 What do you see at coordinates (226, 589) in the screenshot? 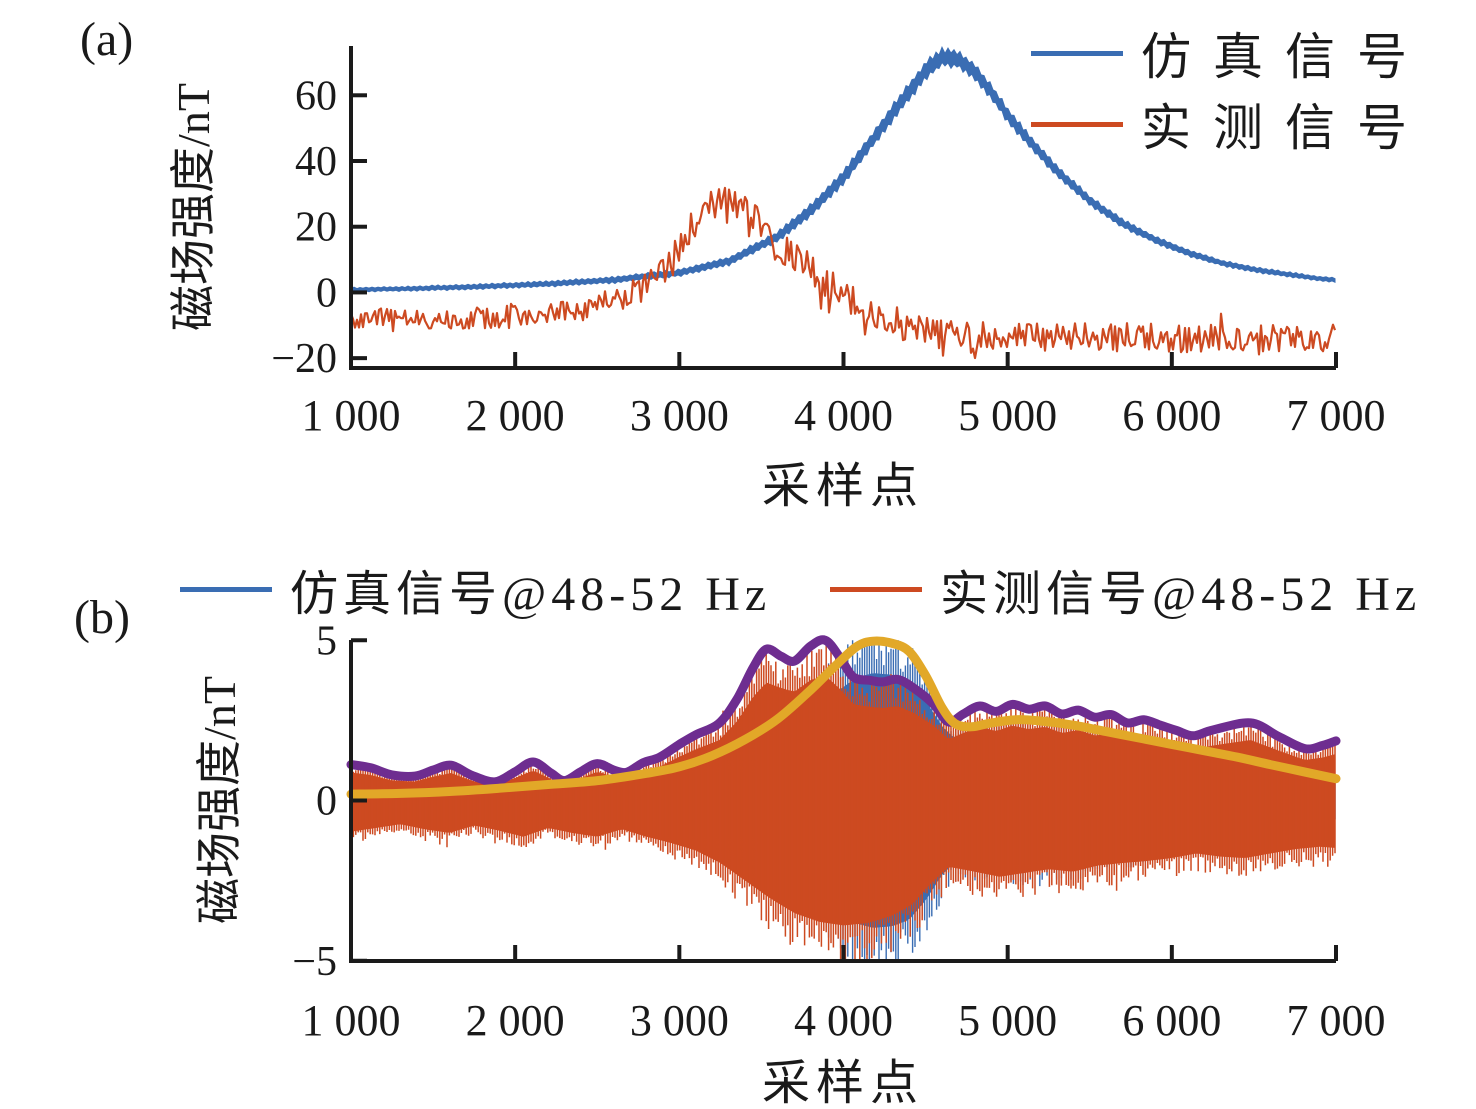
I see `legend-b-simulated-line-swatch` at bounding box center [226, 589].